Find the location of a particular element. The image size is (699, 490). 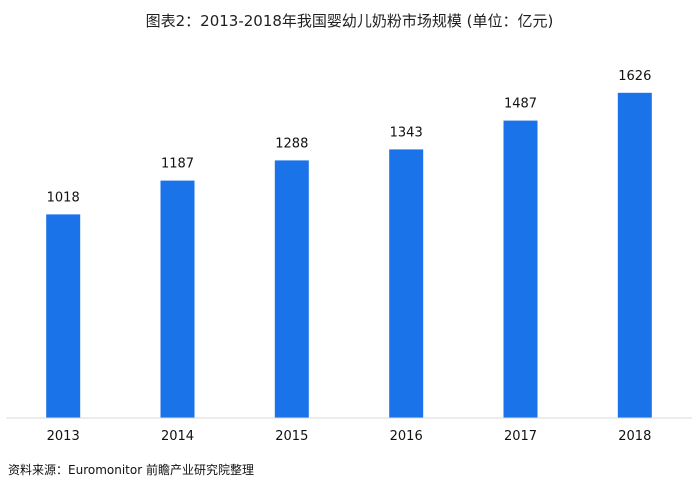

source-note: 资料来源：Euromonitor 前瞻产业研究院整理 is located at coordinates (131, 470).